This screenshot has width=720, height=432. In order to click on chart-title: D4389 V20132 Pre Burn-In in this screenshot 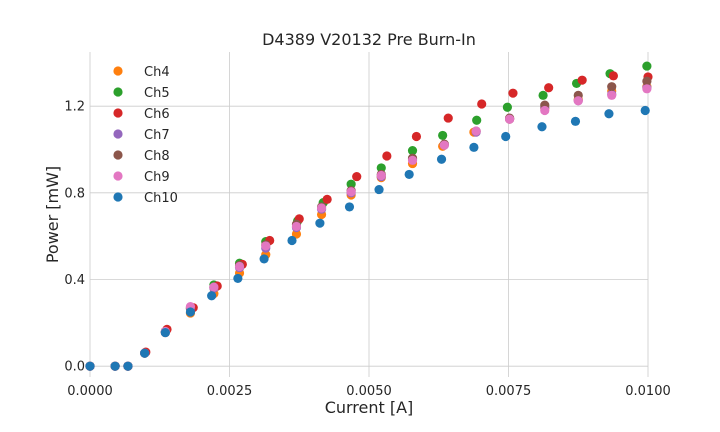, I will do `click(369, 39)`.